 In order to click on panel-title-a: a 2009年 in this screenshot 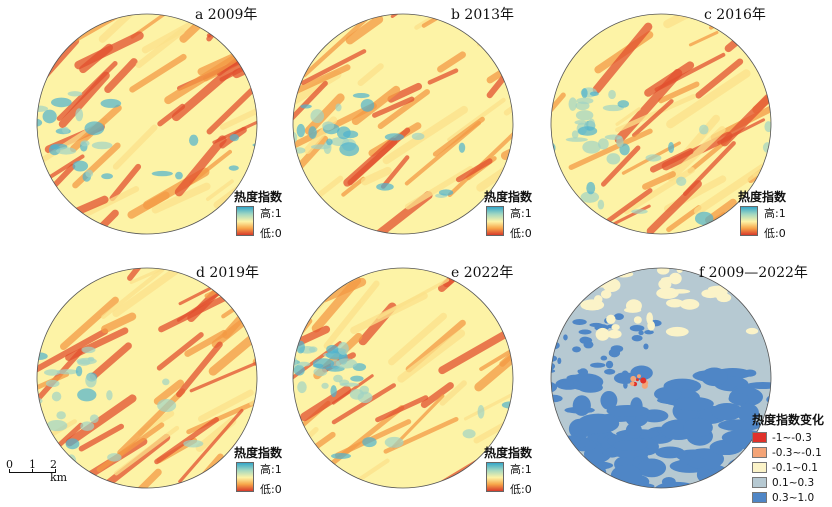, I will do `click(226, 15)`.